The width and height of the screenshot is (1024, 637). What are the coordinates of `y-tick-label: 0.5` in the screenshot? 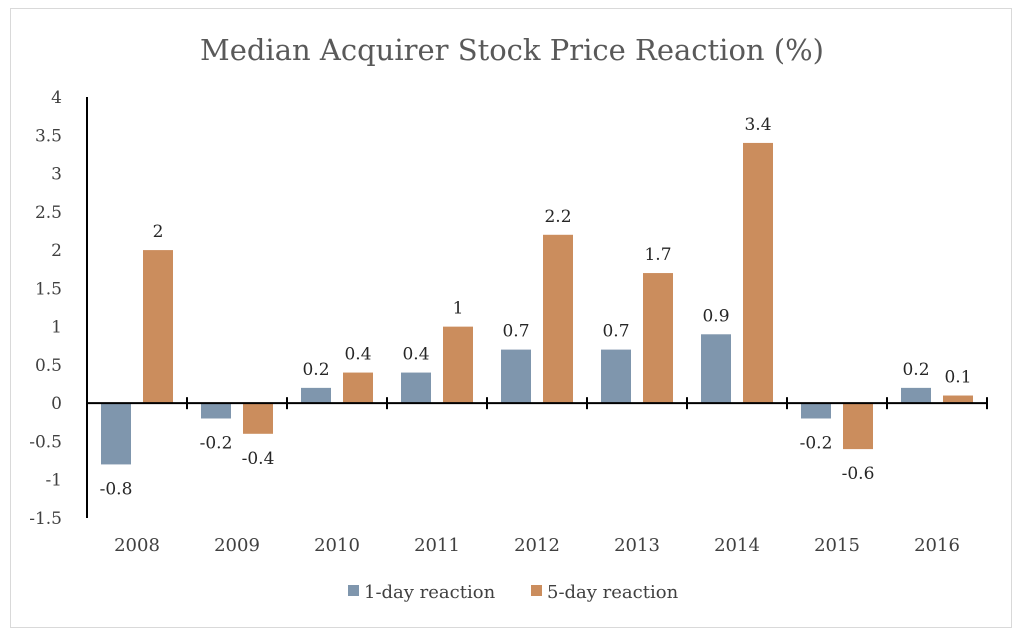 It's located at (48, 366).